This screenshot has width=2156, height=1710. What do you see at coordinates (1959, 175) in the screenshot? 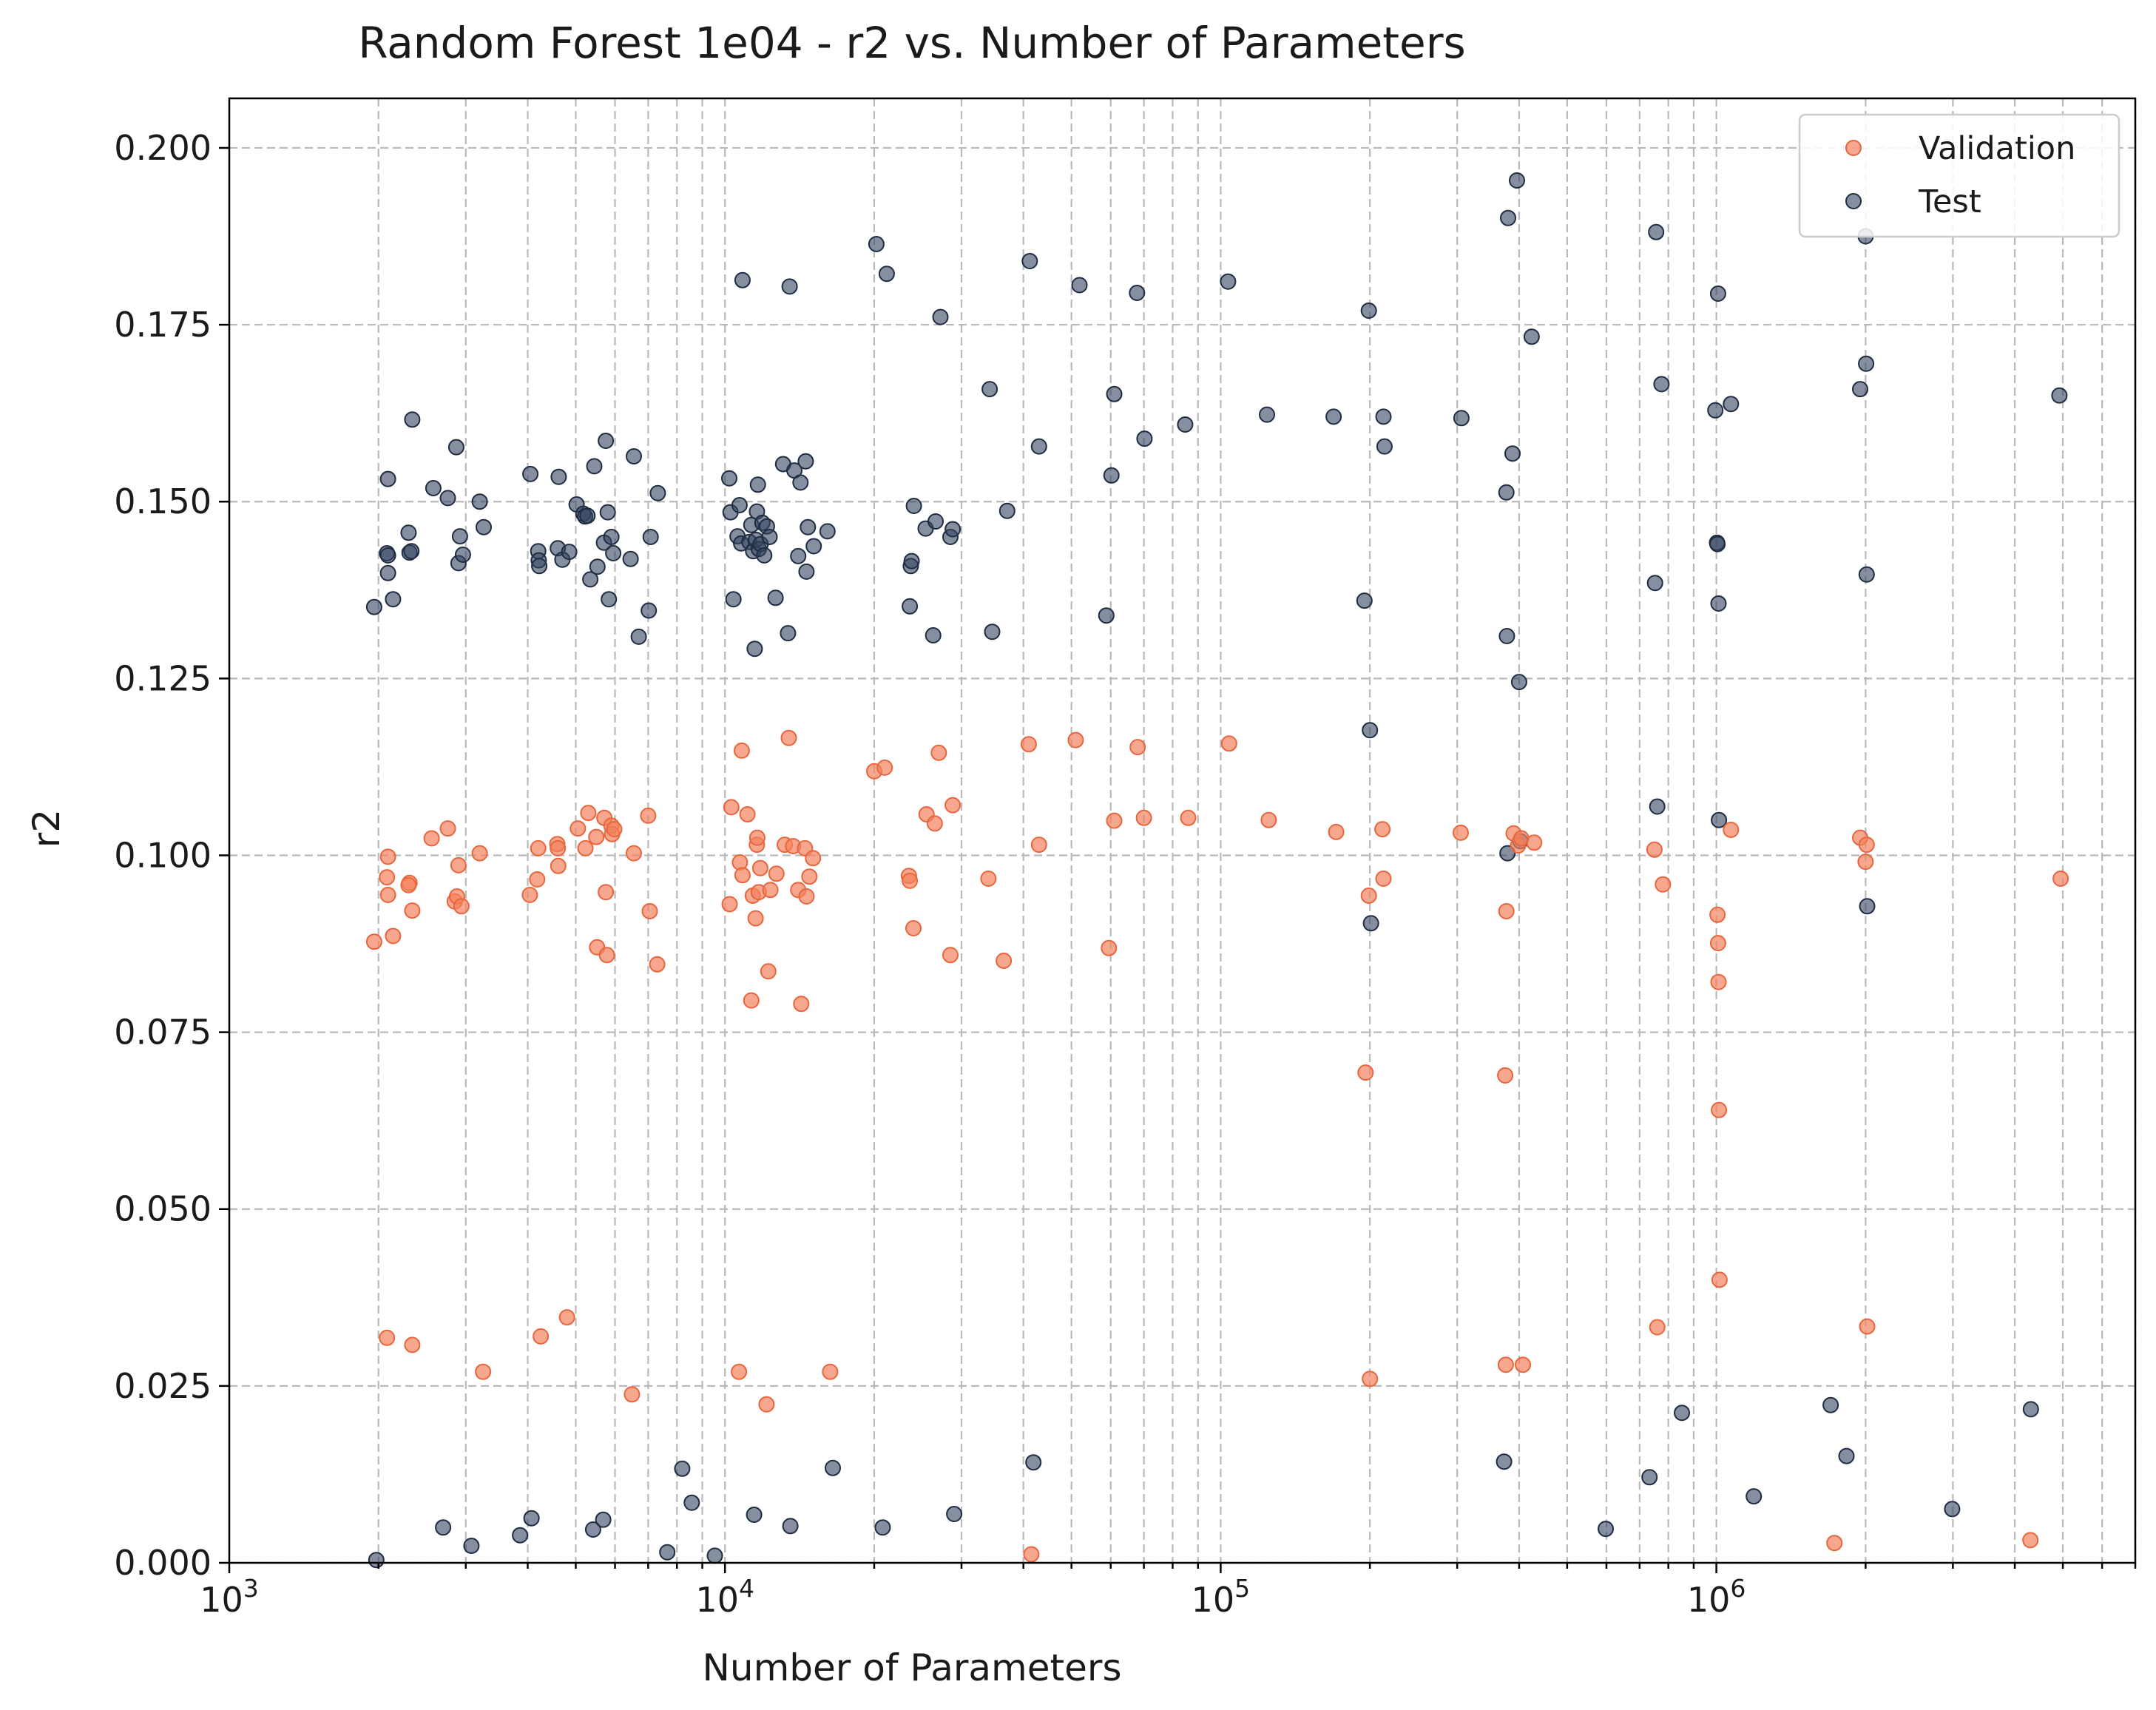
I see `legend-box` at bounding box center [1959, 175].